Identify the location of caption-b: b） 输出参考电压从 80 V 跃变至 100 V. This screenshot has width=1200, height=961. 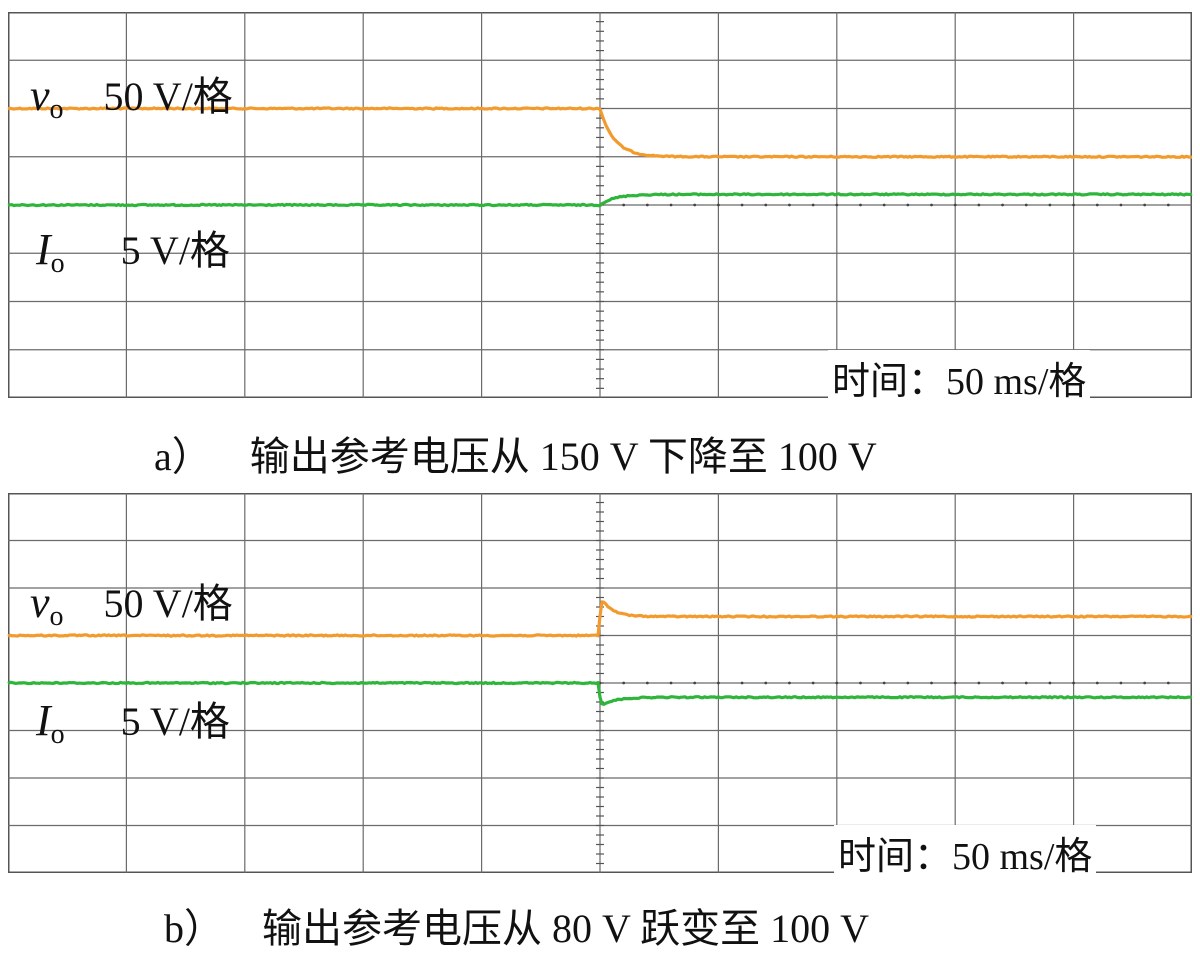
(517, 928).